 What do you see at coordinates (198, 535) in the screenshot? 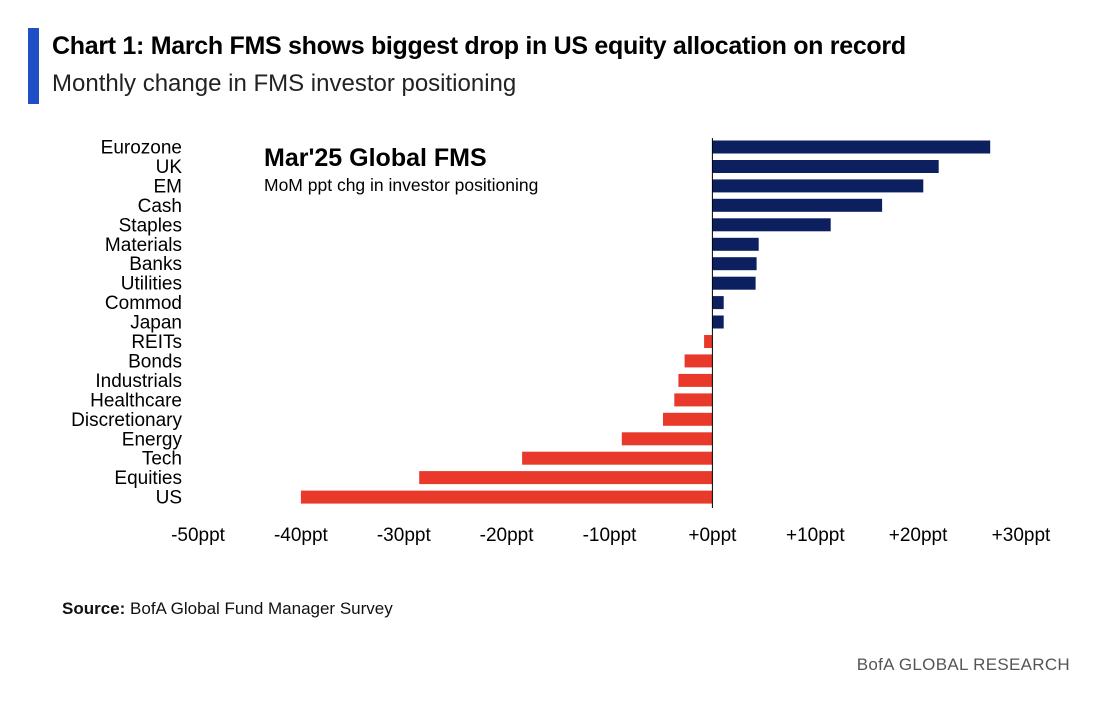
I see `x-tick-label: -50ppt` at bounding box center [198, 535].